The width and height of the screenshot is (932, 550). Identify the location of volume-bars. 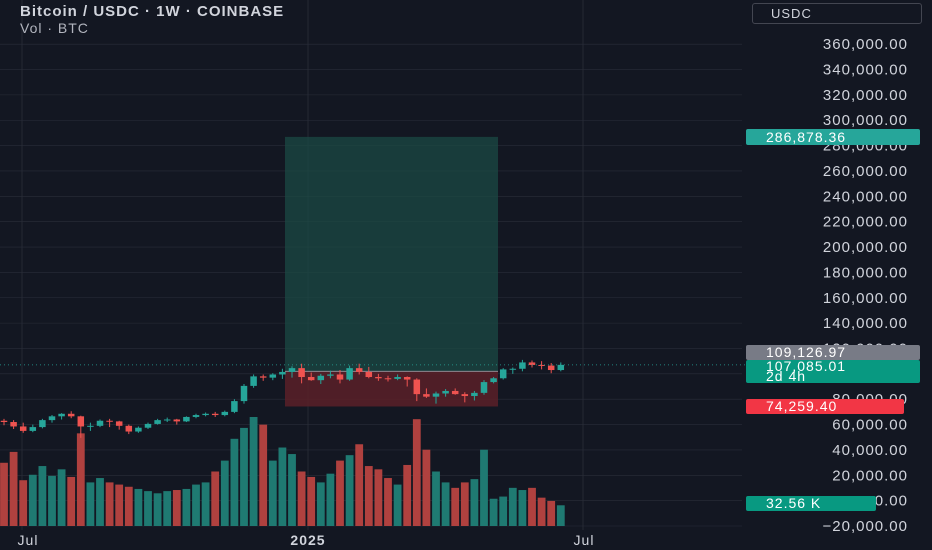
(282, 471).